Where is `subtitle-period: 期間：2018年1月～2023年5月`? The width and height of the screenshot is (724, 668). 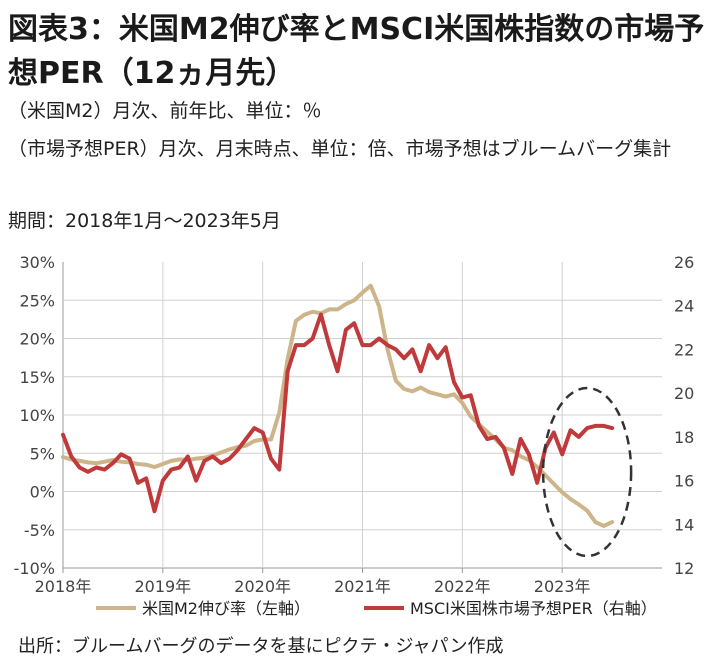
subtitle-period: 期間：2018年1月～2023年5月 is located at coordinates (144, 221).